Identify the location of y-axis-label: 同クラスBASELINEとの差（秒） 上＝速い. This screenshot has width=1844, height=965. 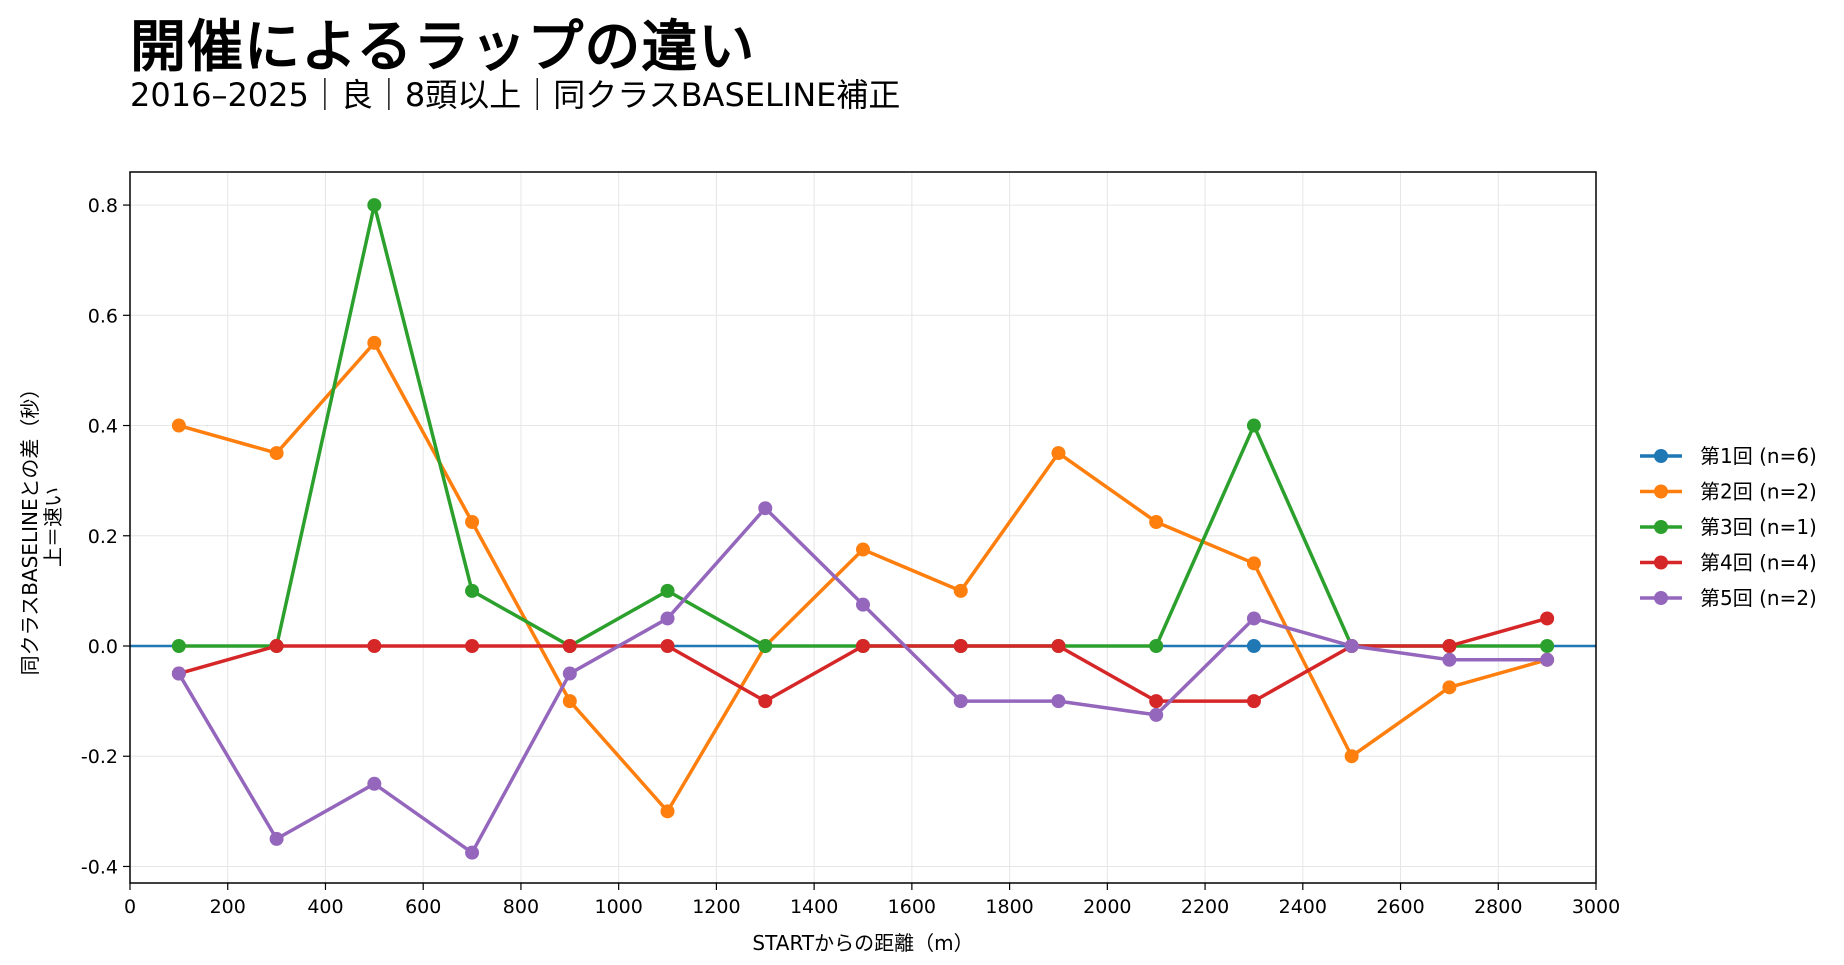
(41, 527).